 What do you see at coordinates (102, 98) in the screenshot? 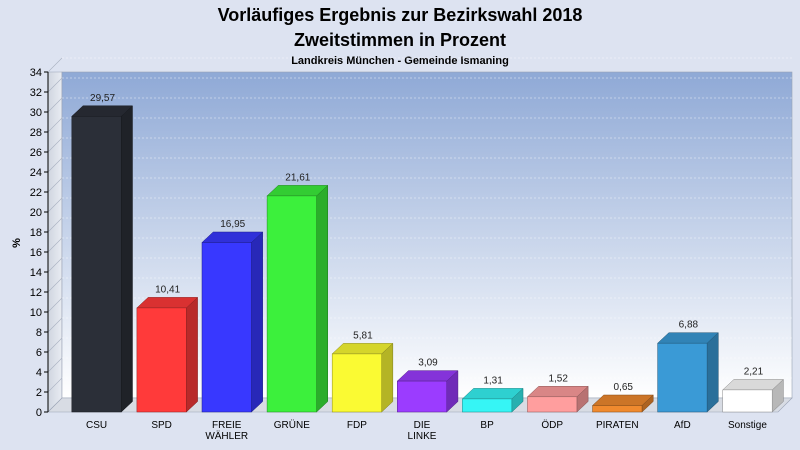
I see `value-label: 29,57` at bounding box center [102, 98].